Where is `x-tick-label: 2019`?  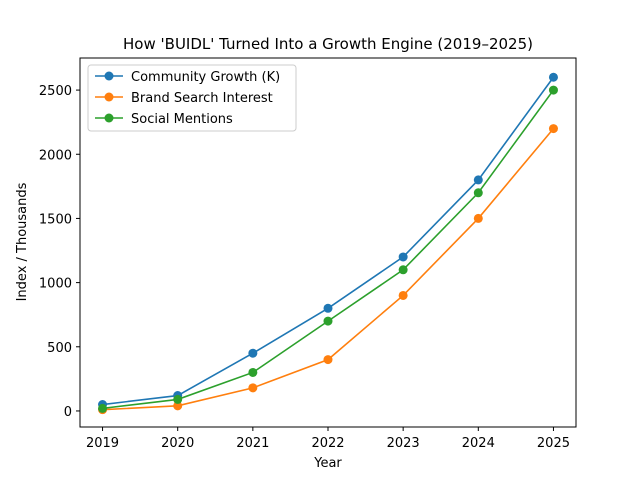
x-tick-label: 2019 is located at coordinates (102, 443).